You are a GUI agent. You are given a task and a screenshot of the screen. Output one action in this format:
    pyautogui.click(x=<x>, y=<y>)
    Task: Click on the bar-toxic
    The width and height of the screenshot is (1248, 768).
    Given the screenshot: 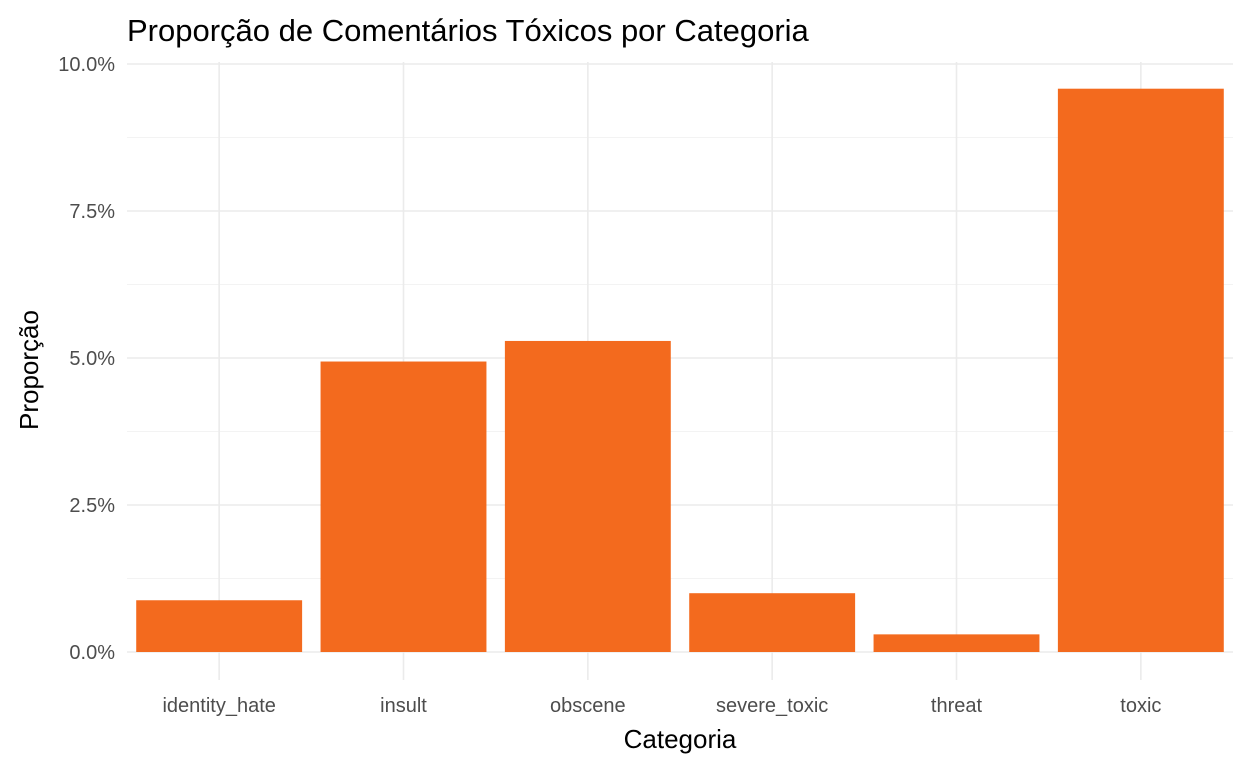 What is the action you would take?
    pyautogui.click(x=1140, y=370)
    